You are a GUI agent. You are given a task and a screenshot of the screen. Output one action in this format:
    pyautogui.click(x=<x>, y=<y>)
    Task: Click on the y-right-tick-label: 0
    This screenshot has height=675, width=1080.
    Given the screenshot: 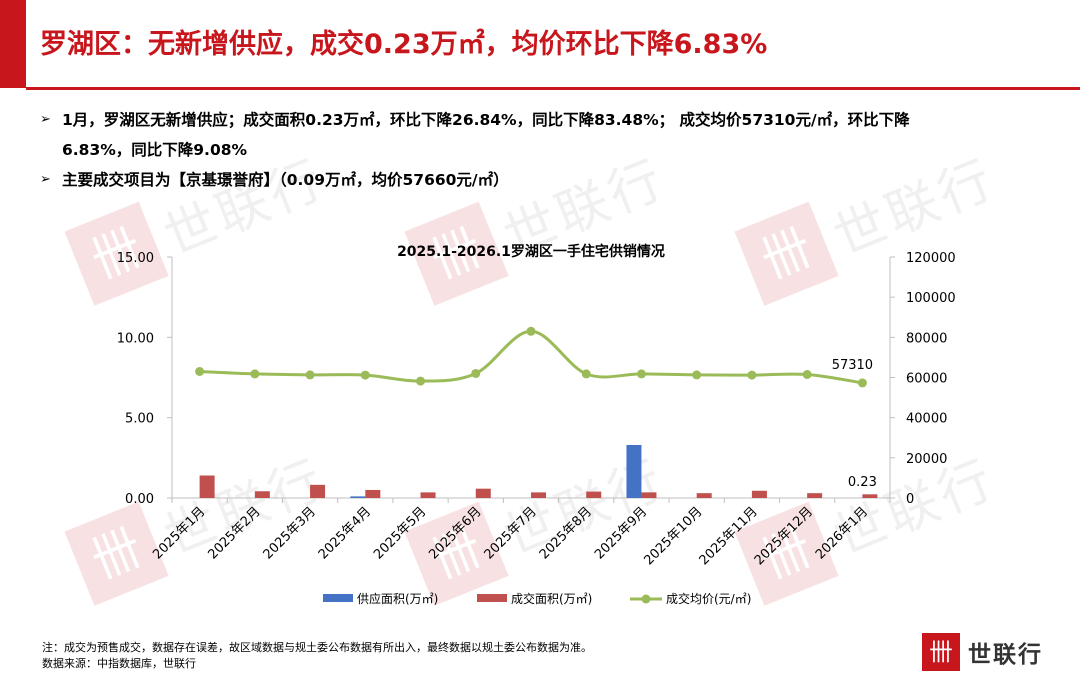 What is the action you would take?
    pyautogui.click(x=910, y=499)
    